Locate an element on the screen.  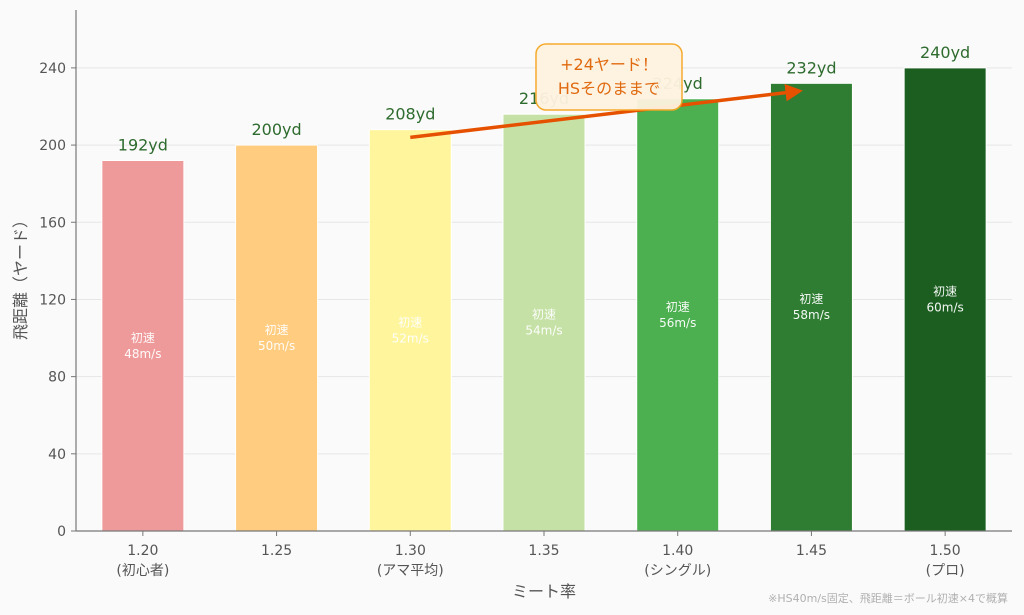
x-tick-label: (プロ) is located at coordinates (945, 571).